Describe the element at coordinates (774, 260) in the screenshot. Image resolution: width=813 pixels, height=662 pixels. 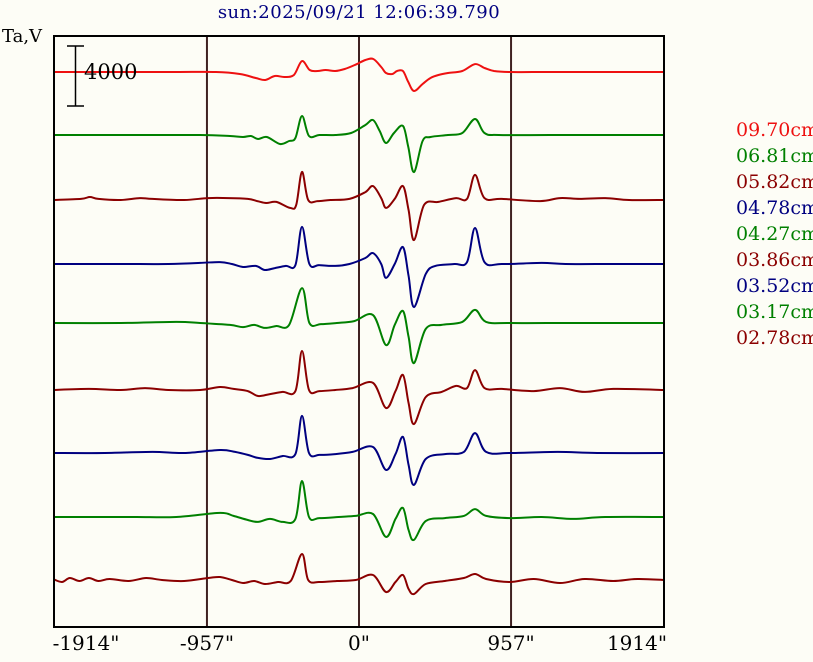
I see `legend-item-03.86cm: 03.86cm` at that location.